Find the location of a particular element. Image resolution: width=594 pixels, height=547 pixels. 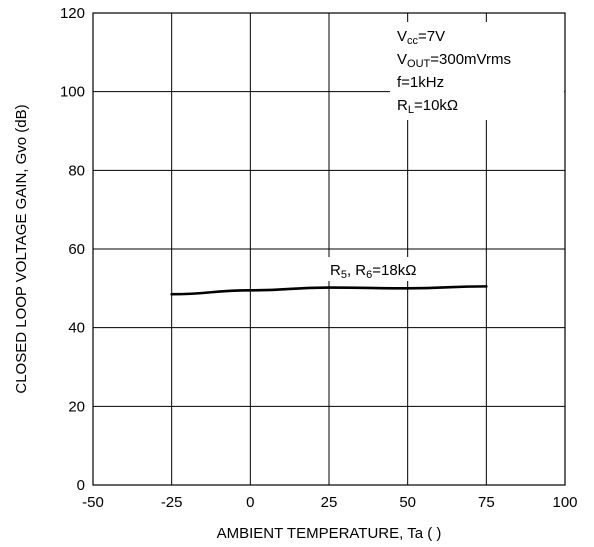

condition-frequency: f=1kHz is located at coordinates (420, 82).